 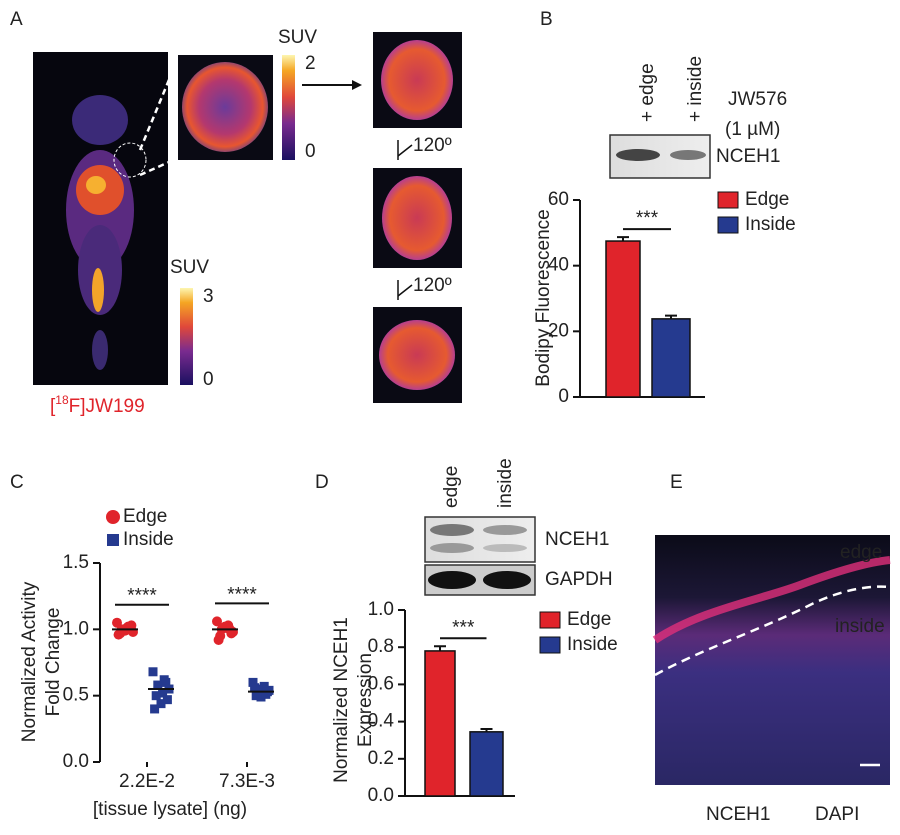 I want to click on colorbar-max: 2, so click(x=310, y=63).